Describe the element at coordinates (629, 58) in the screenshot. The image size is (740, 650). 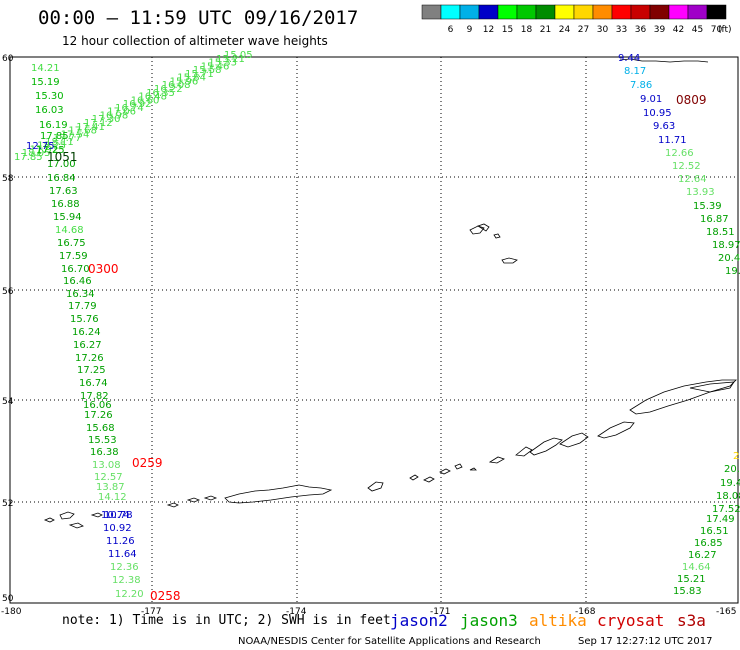
I see `wave-height-value: 9.44` at that location.